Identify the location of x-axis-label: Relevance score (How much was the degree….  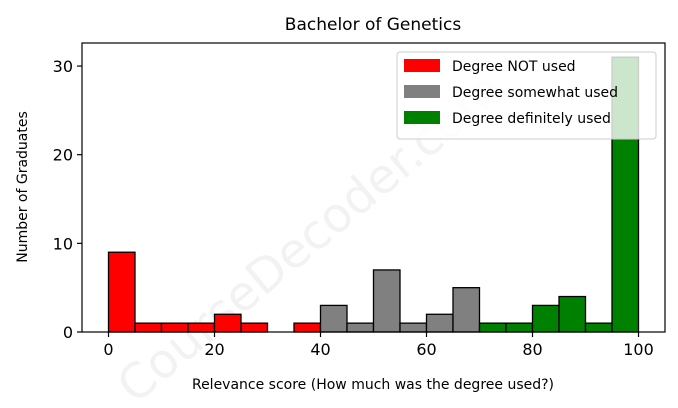
(373, 385).